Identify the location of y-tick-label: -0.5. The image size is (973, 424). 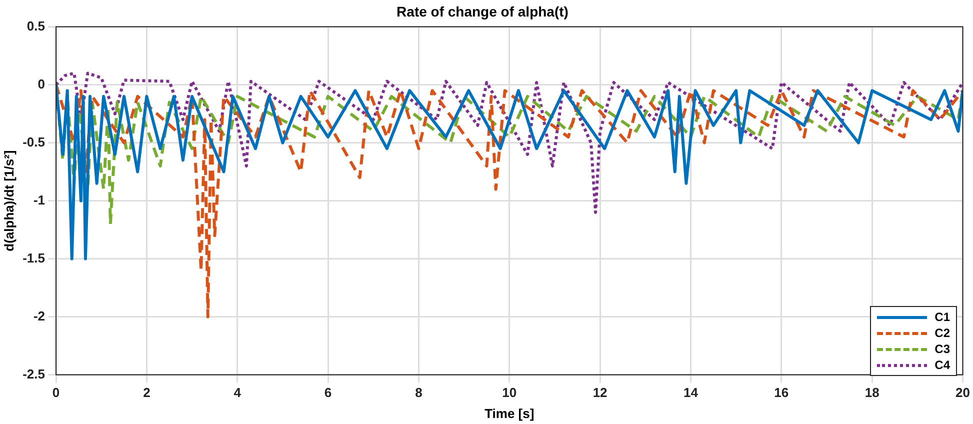
(33, 142).